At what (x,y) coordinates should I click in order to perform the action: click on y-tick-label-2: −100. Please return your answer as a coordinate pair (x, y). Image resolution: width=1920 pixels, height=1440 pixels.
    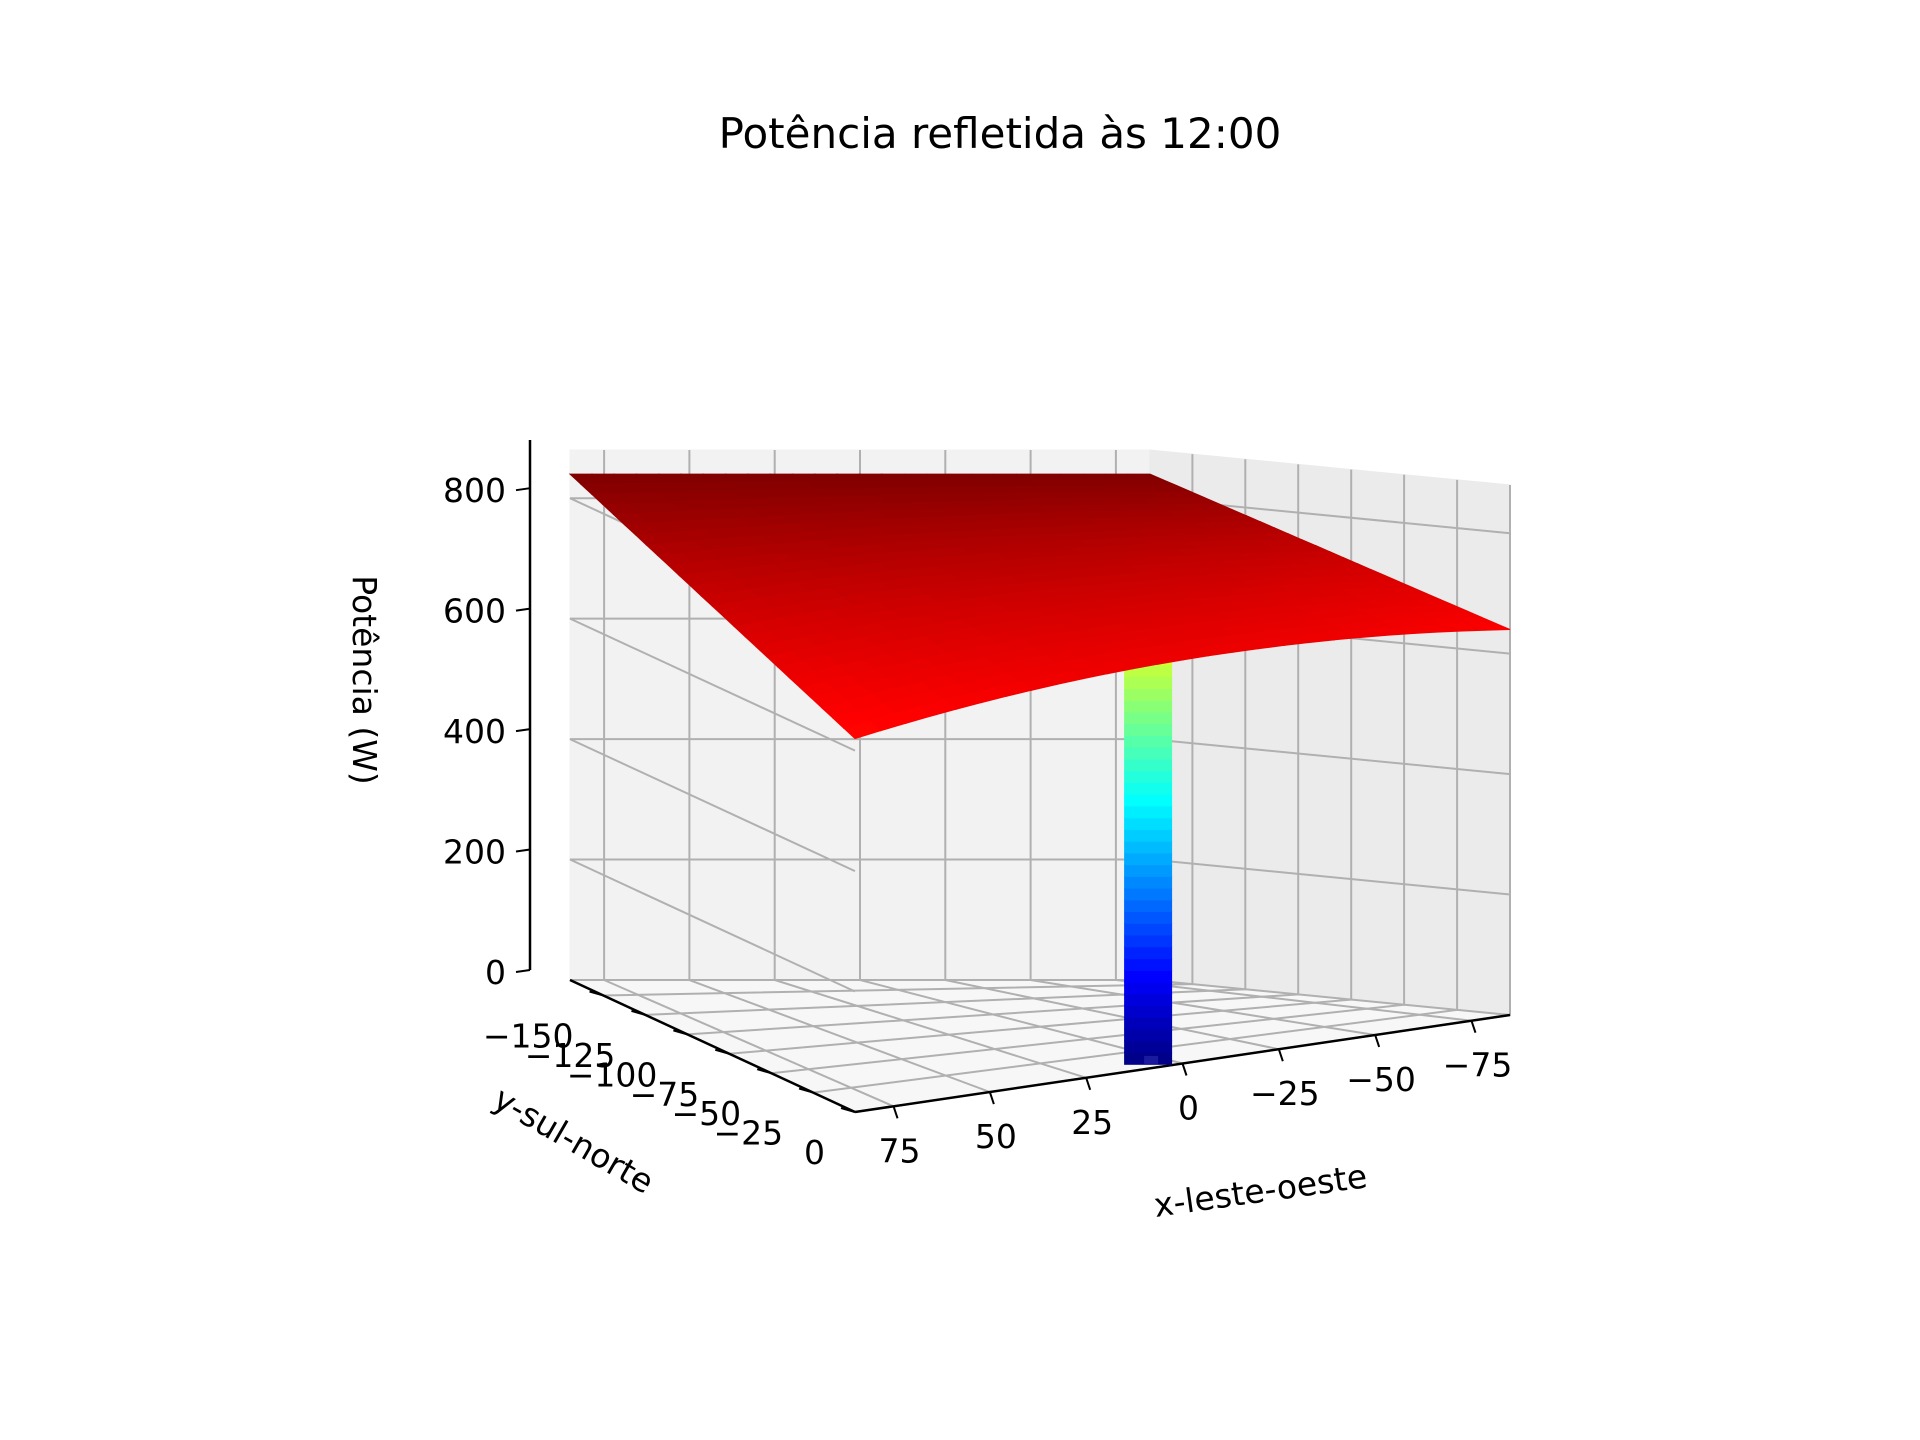
    Looking at the image, I should click on (612, 1074).